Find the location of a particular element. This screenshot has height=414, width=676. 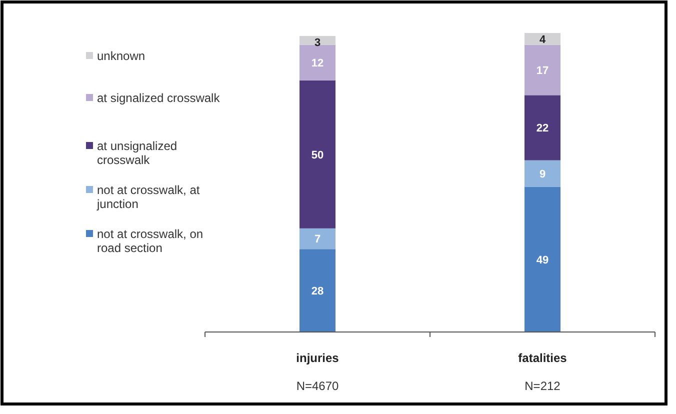

data-label: 17 is located at coordinates (542, 71).